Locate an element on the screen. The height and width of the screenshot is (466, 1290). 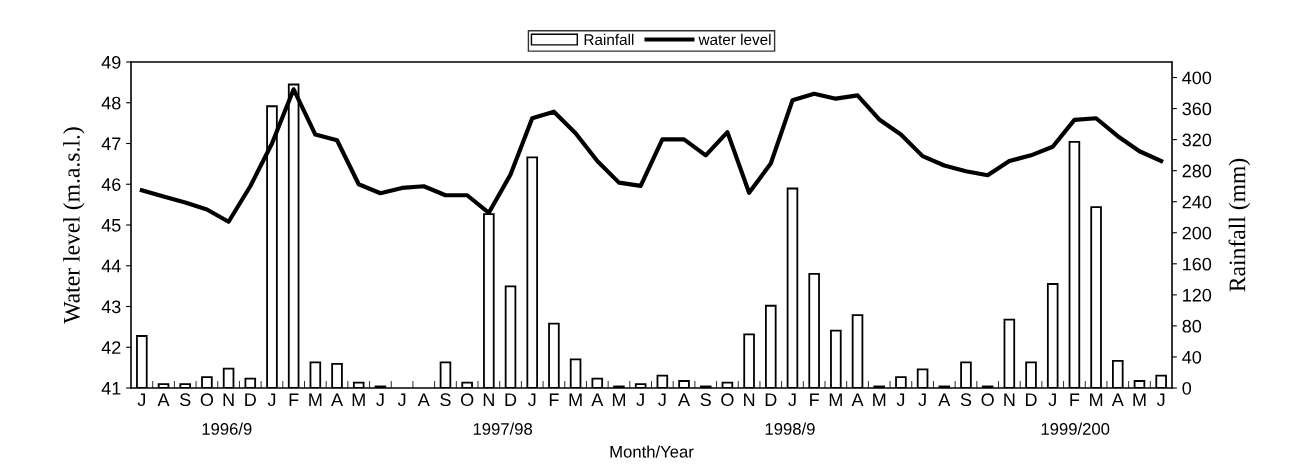
y2-tick-label: 360 is located at coordinates (1197, 109).